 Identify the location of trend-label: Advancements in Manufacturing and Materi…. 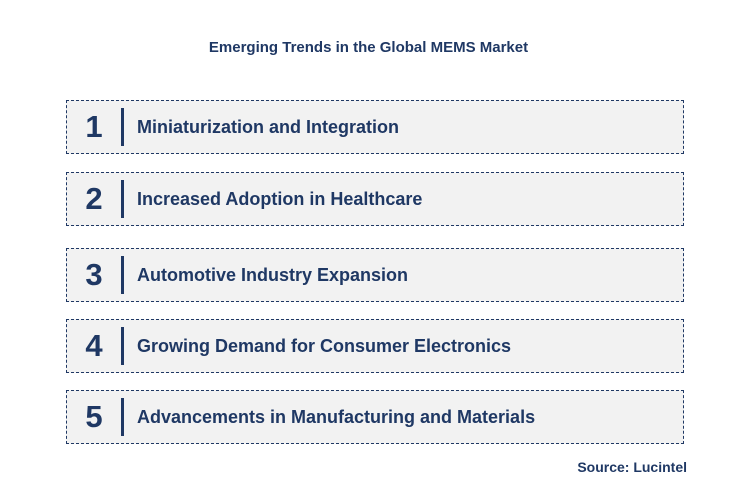
(336, 417).